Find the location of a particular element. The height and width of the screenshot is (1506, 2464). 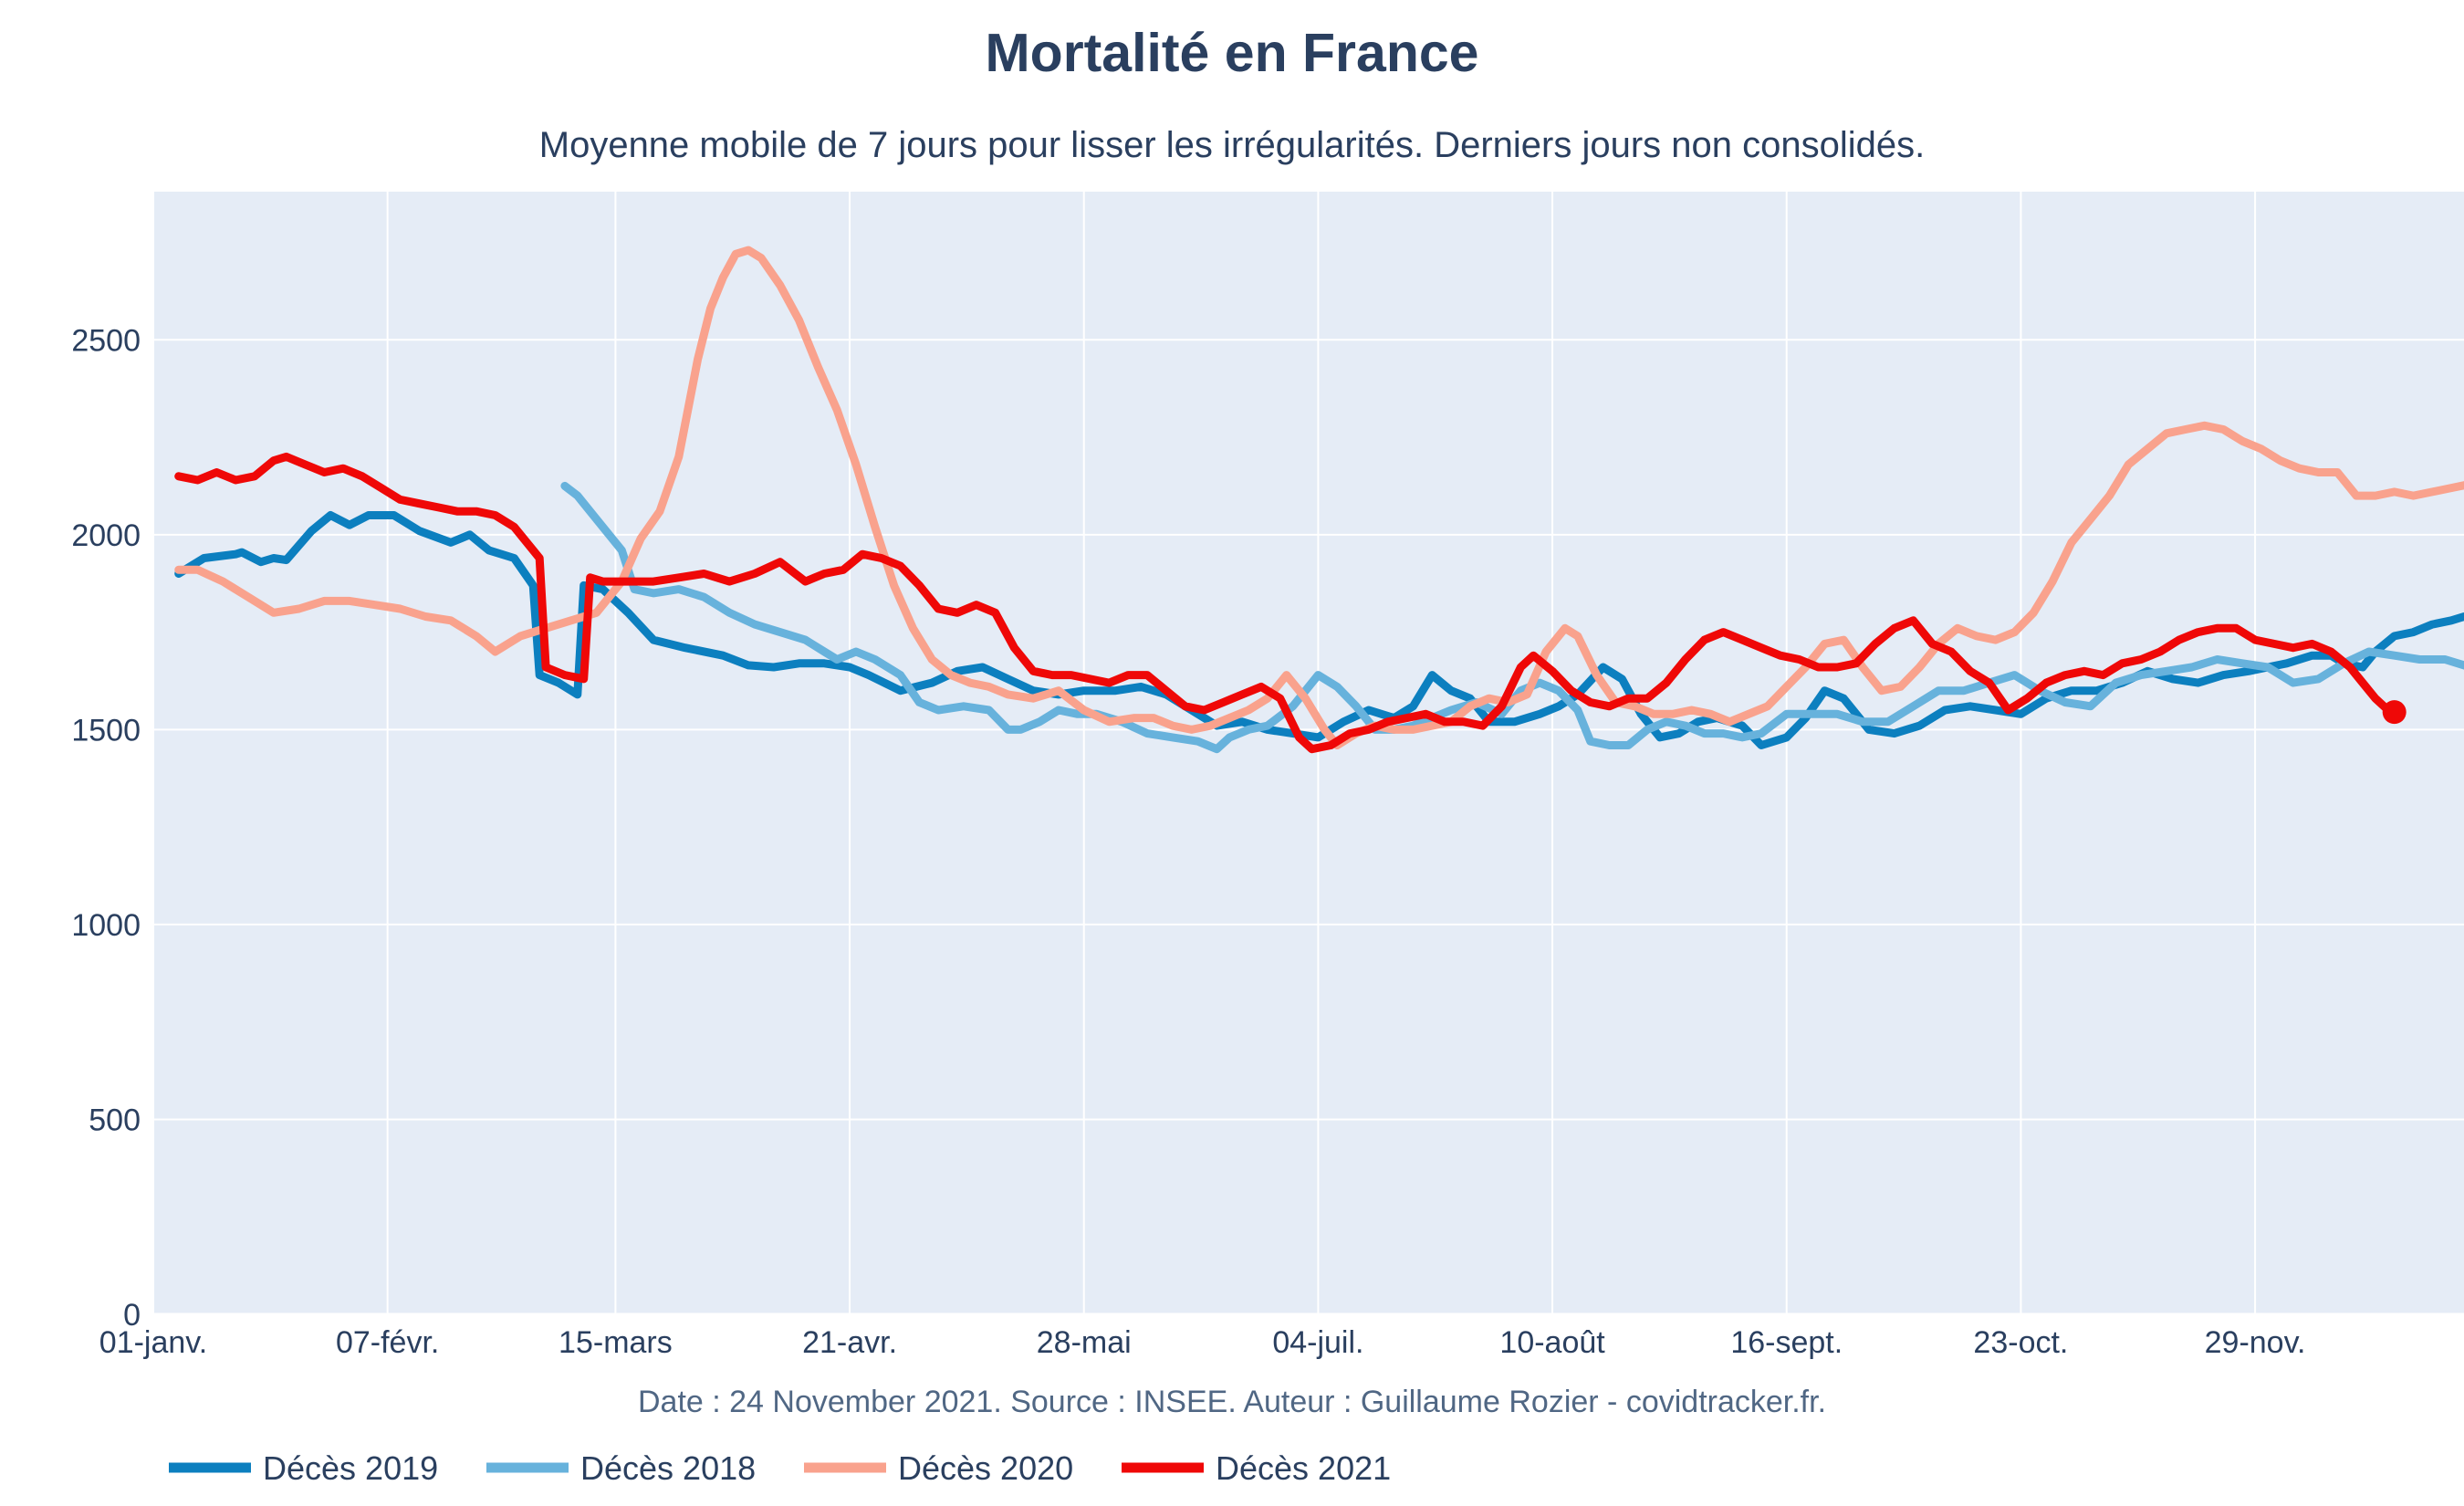

legend-item: Décès 2020 is located at coordinates (938, 1468).